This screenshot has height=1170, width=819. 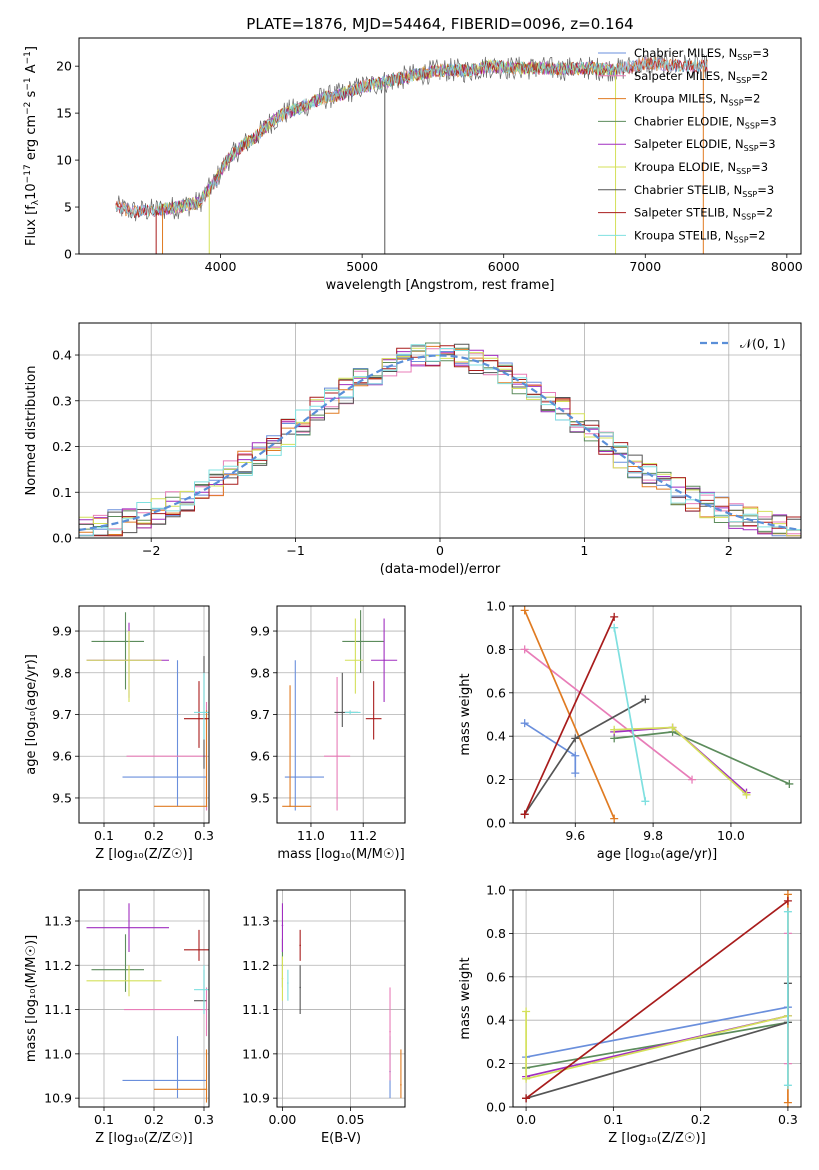 What do you see at coordinates (256, 921) in the screenshot?
I see `y-tick-label: 11.3` at bounding box center [256, 921].